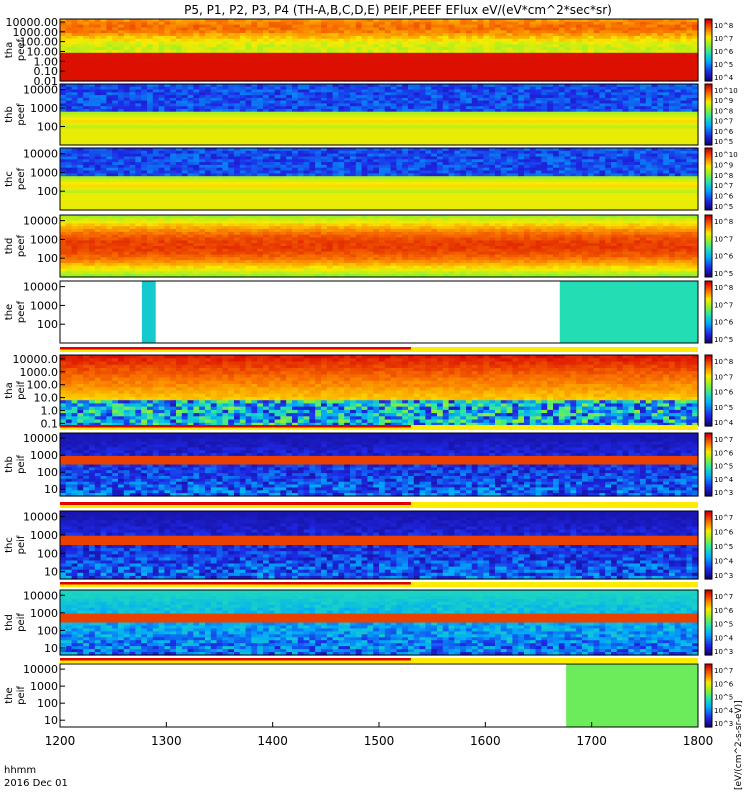 This screenshot has width=750, height=800. What do you see at coordinates (724, 453) in the screenshot?
I see `colorbar-tick-label: 10^6` at bounding box center [724, 453].